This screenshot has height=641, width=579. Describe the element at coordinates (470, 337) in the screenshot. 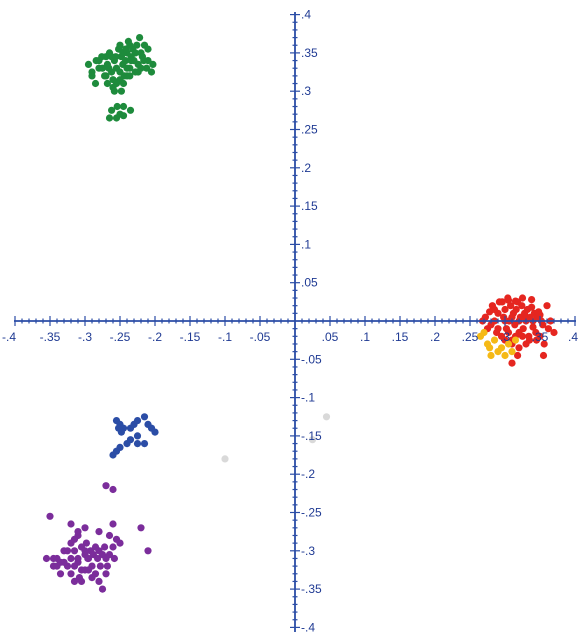

I see `x-tick-label: .25` at that location.